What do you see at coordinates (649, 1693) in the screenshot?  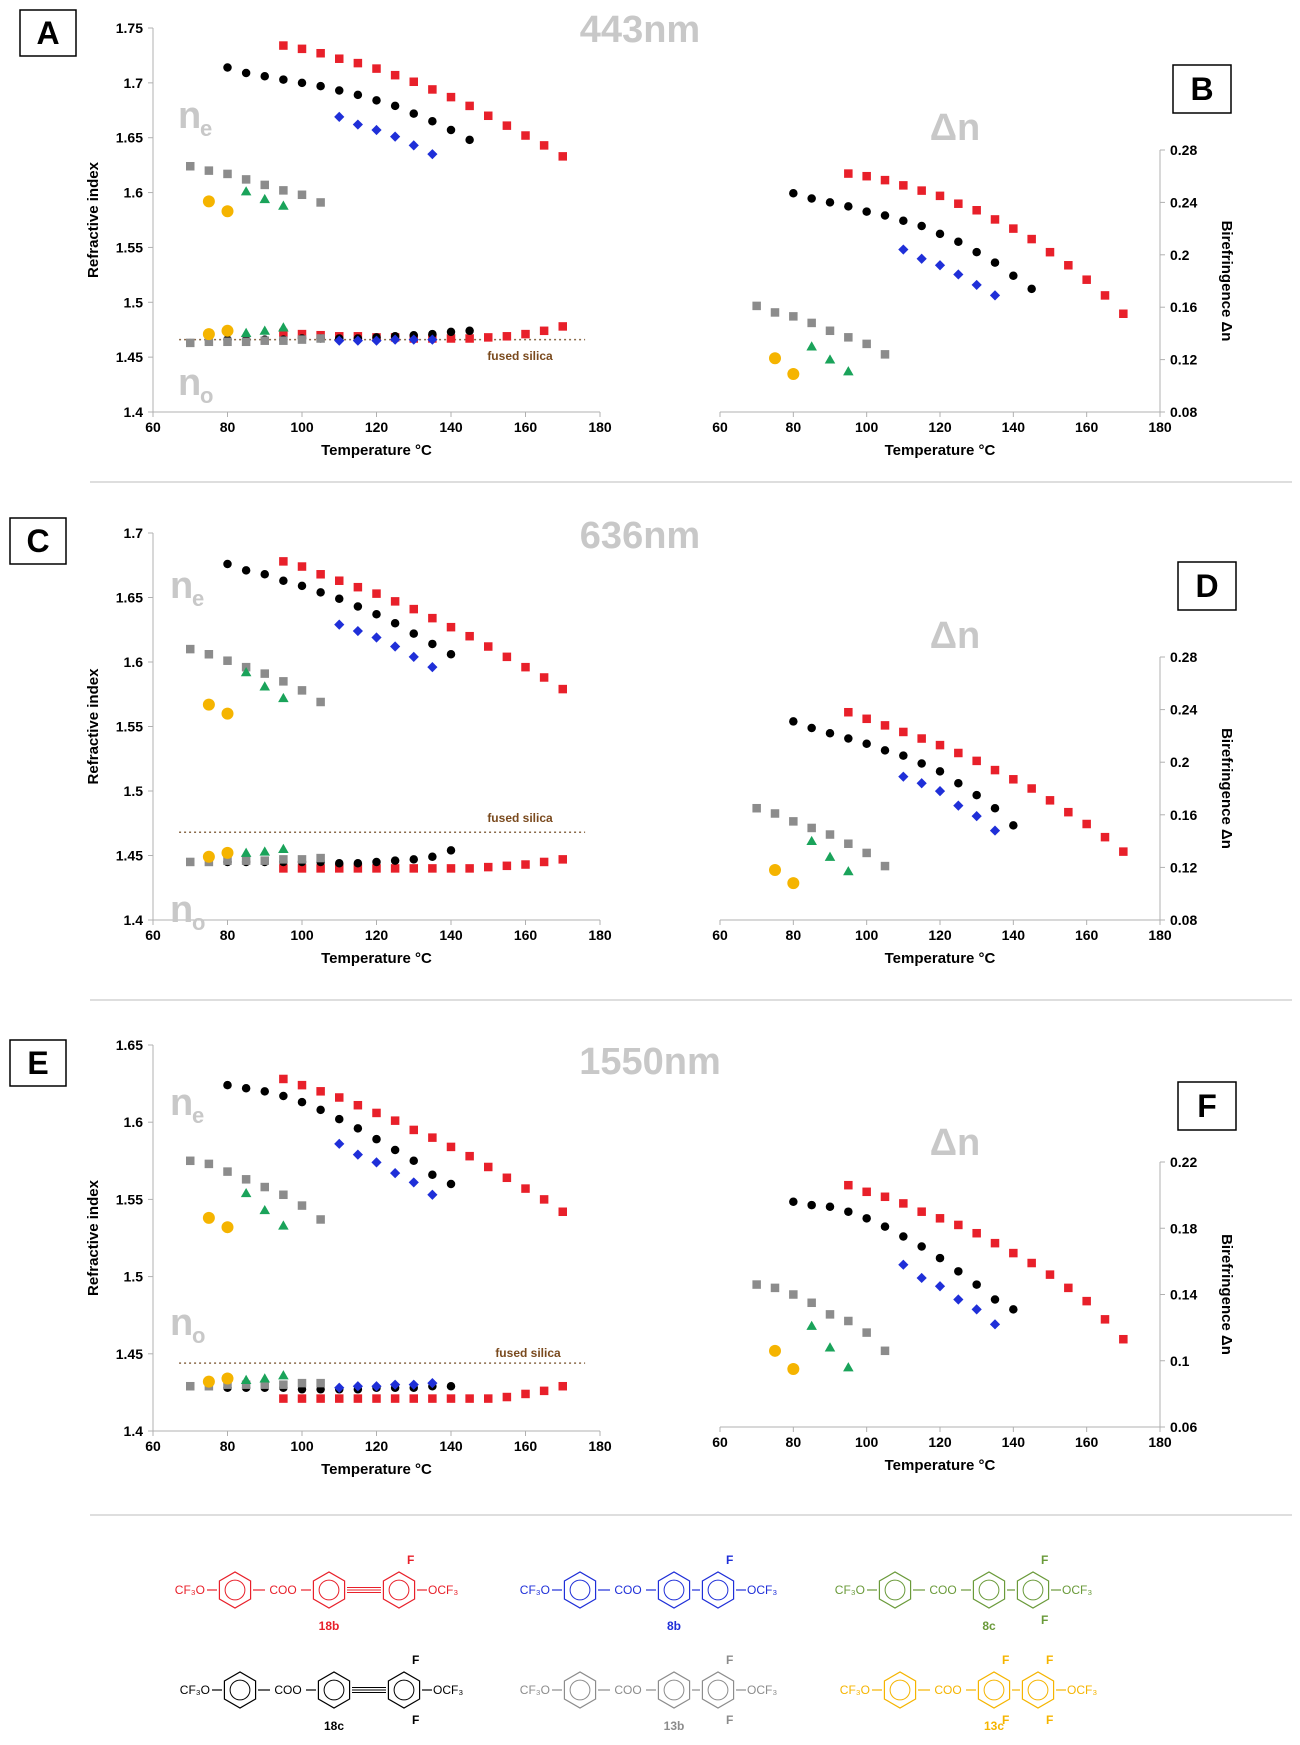 I see `structure-13b: CF₃O COO OCF₃ F F 13b` at bounding box center [649, 1693].